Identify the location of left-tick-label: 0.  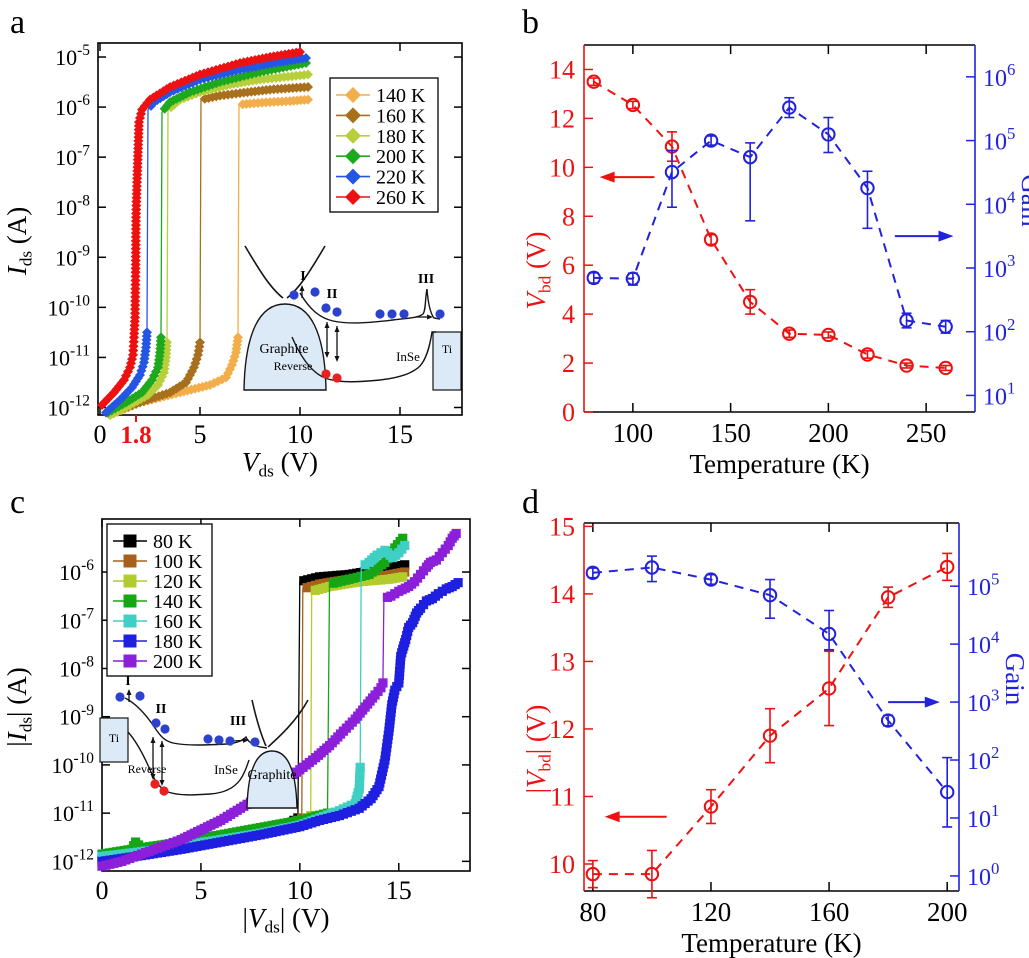
(568, 412).